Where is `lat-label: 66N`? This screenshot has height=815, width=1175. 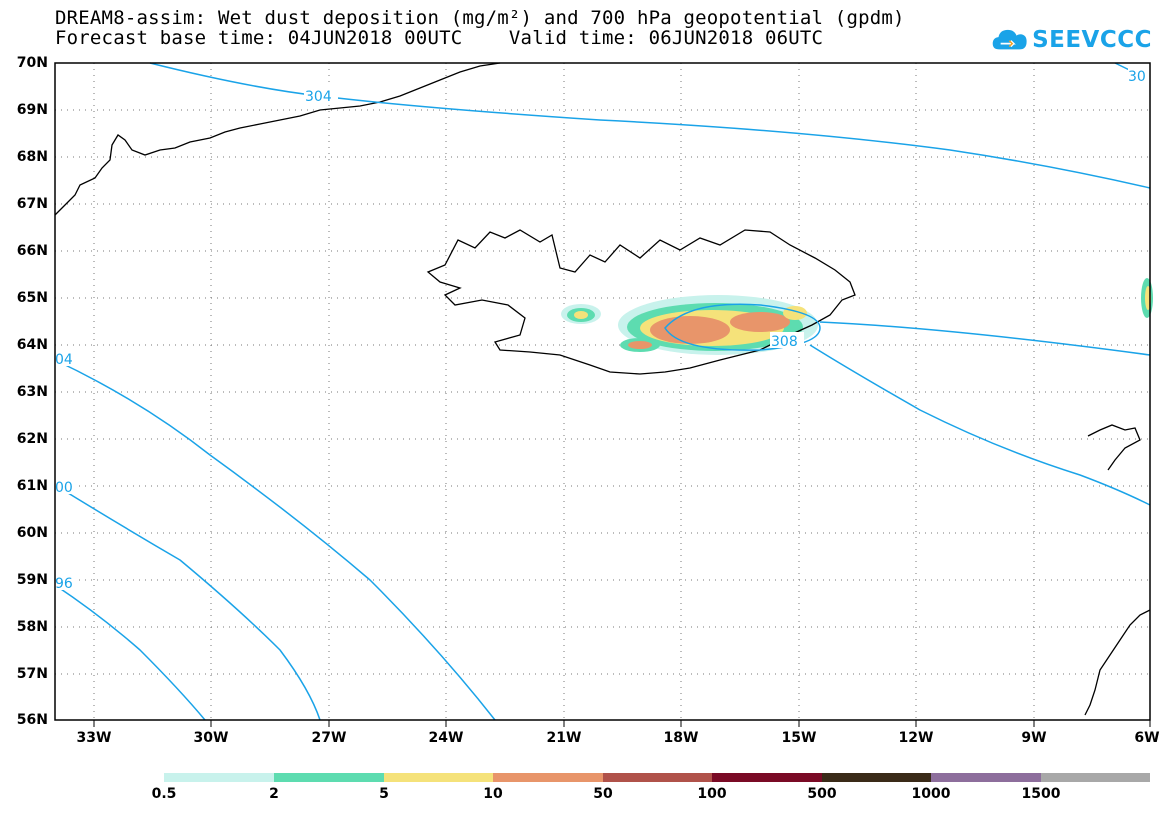 lat-label: 66N is located at coordinates (32, 251).